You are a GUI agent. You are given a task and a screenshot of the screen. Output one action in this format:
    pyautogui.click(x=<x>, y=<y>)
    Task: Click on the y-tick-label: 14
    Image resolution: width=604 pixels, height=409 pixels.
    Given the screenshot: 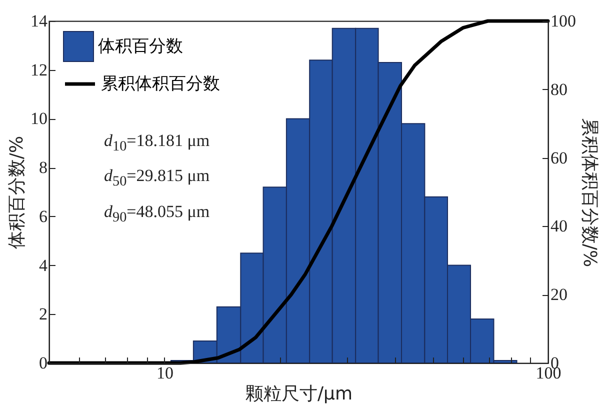 What is the action you would take?
    pyautogui.click(x=39, y=21)
    